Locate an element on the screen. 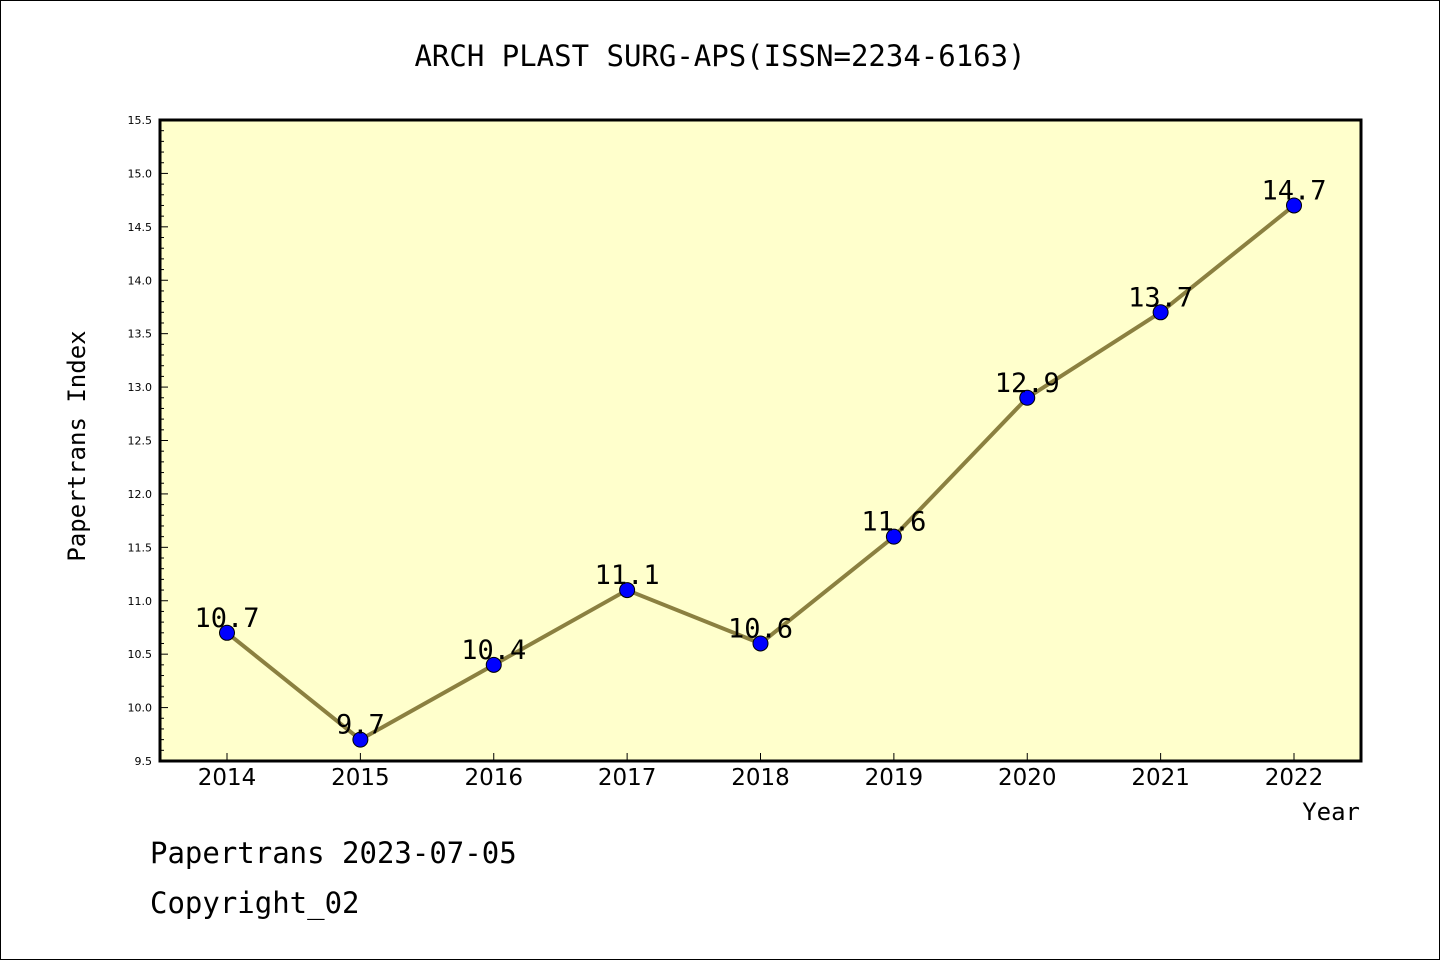 The height and width of the screenshot is (960, 1440). data-label: 11.6 is located at coordinates (893, 522).